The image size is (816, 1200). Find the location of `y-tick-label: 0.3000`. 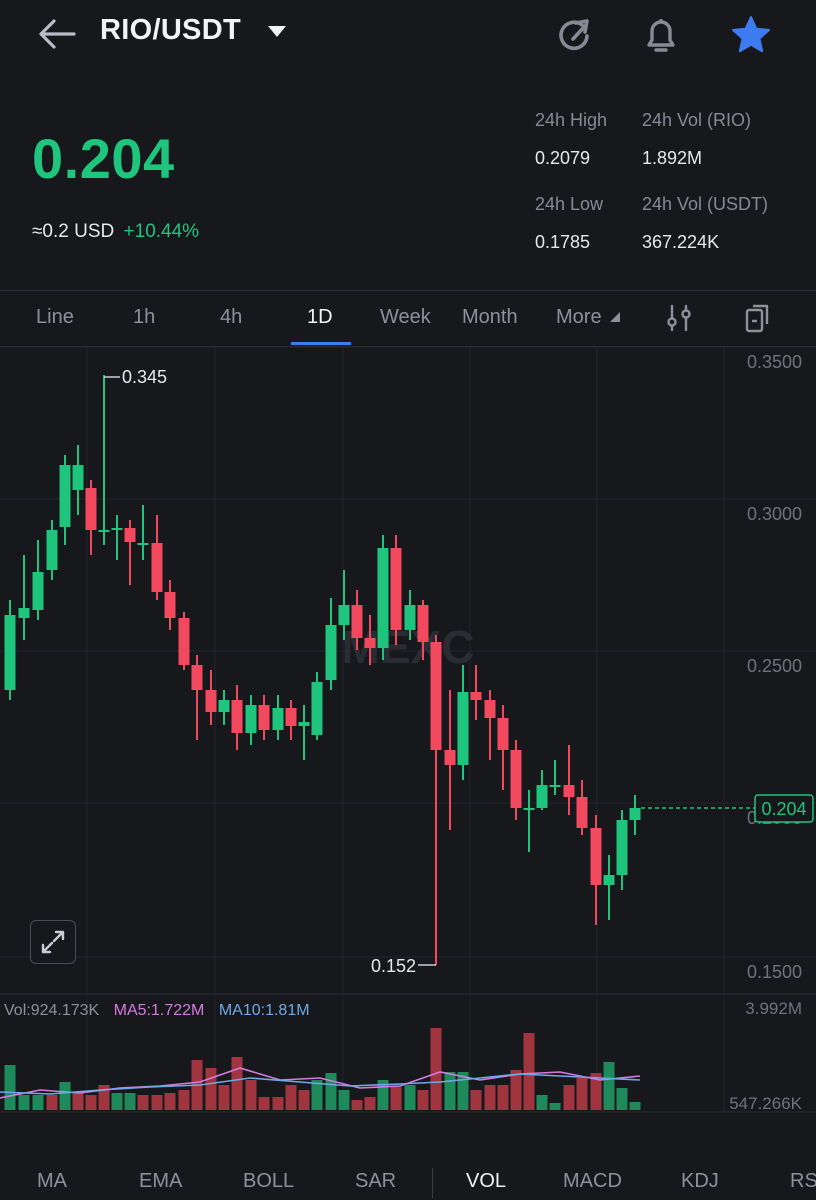

y-tick-label: 0.3000 is located at coordinates (774, 514).